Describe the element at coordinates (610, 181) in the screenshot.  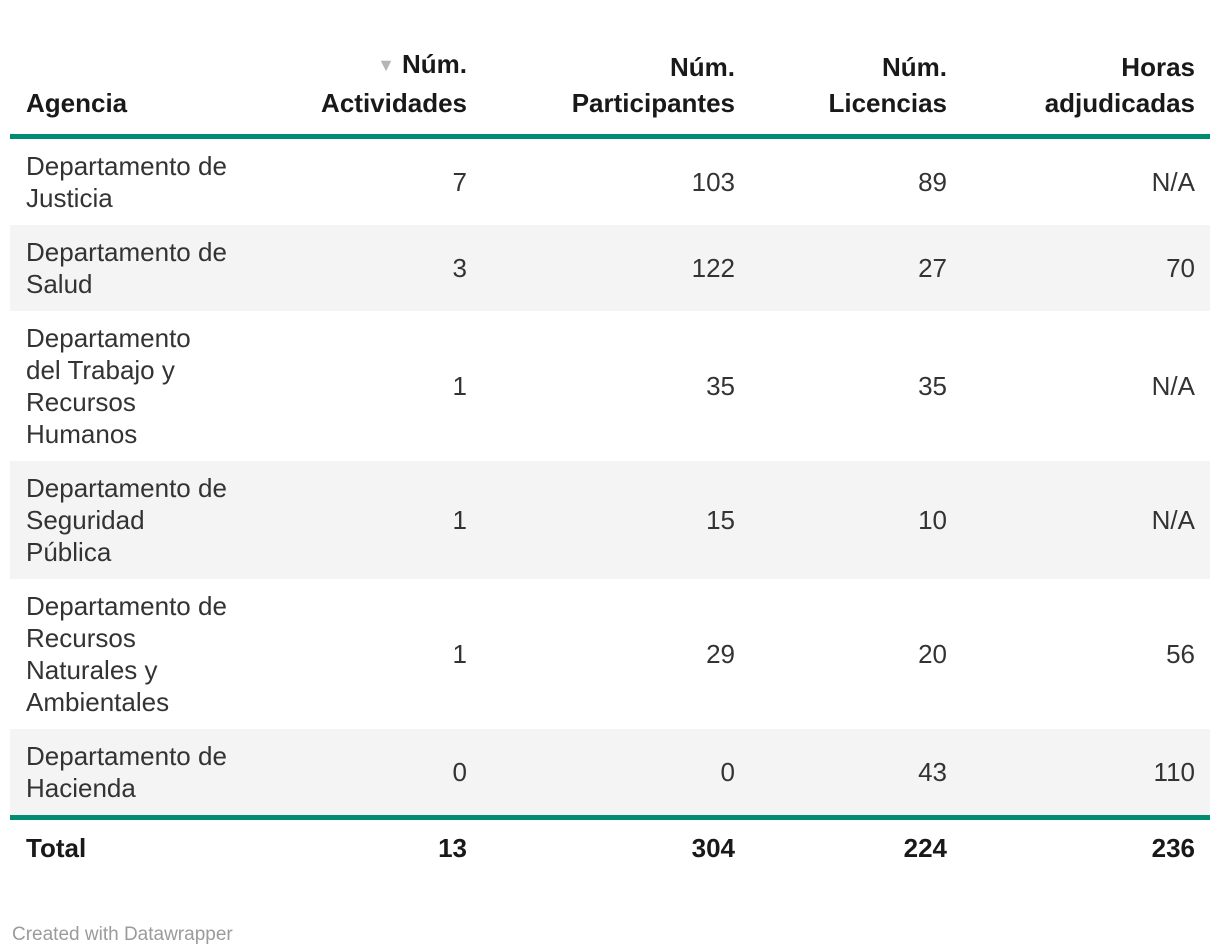
I see `table-row: Departamento de Justicia 7 103 89 N/A` at that location.